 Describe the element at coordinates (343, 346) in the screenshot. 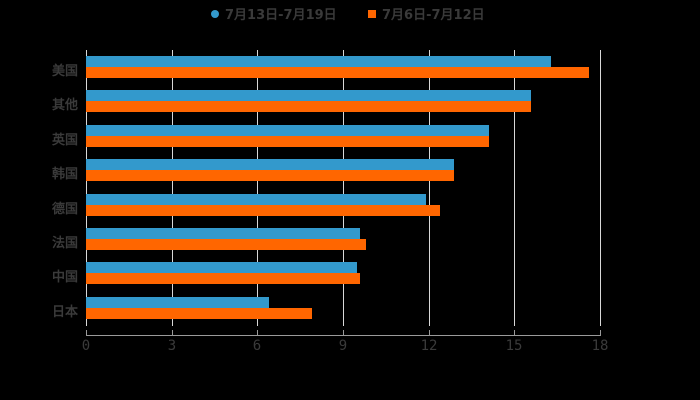

I see `x-axis-tick-label: 9` at that location.